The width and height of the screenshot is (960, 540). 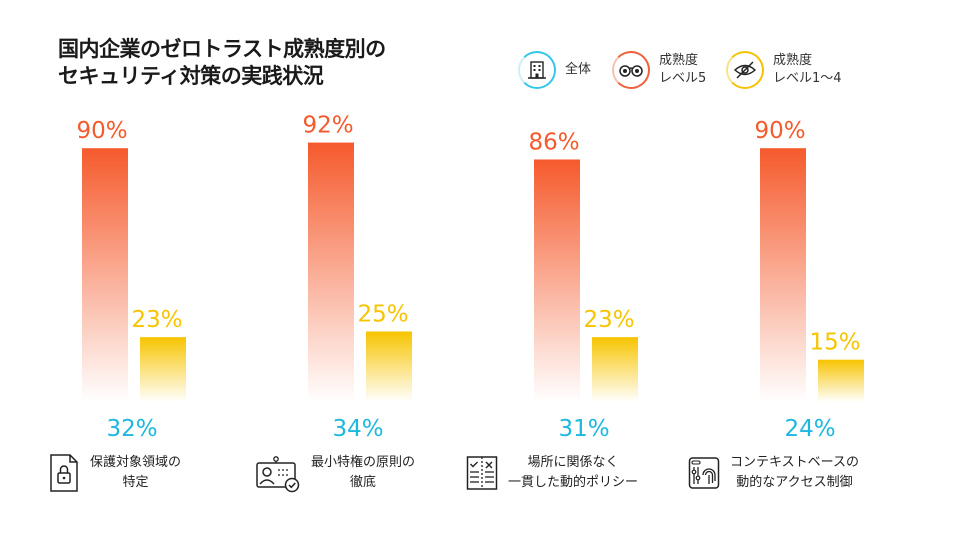 I want to click on label-overall-2: 34%, so click(x=357, y=429).